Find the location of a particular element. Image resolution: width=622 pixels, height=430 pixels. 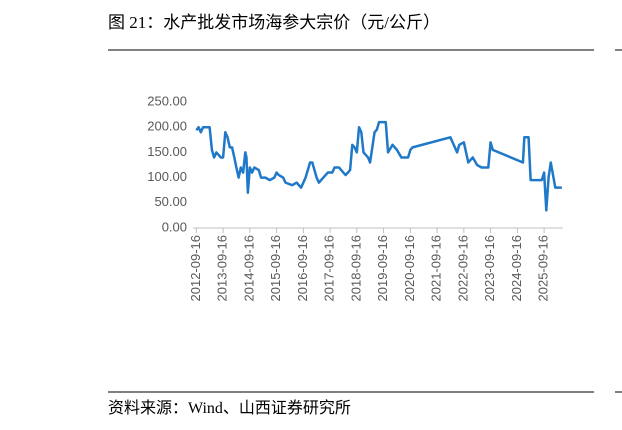

y-tick-label: 50.00 is located at coordinates (170, 201).